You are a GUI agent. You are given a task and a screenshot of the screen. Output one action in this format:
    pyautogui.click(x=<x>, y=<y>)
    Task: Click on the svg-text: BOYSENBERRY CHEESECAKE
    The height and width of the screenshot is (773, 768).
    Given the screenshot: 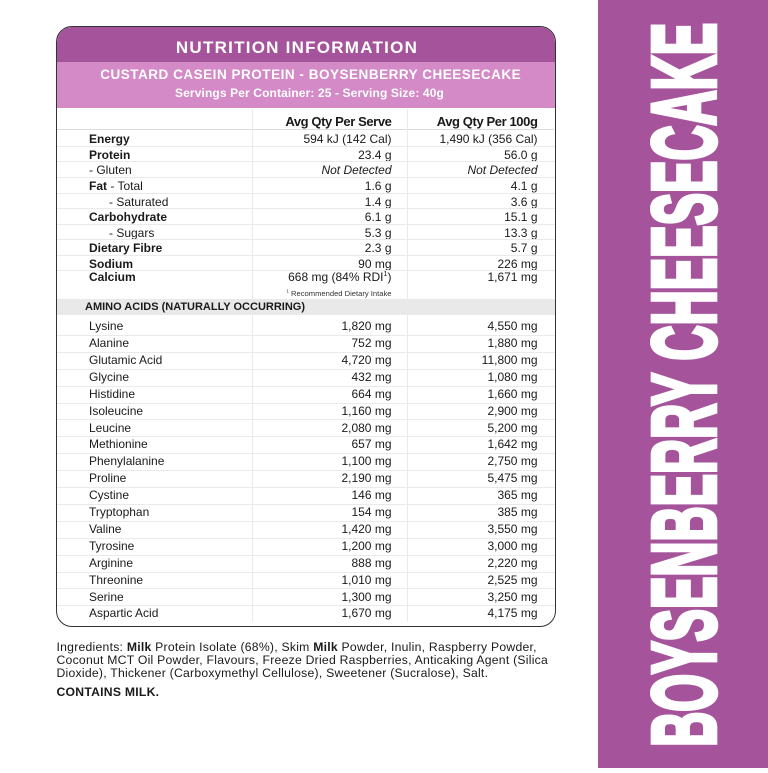 What is the action you would take?
    pyautogui.click(x=685, y=385)
    